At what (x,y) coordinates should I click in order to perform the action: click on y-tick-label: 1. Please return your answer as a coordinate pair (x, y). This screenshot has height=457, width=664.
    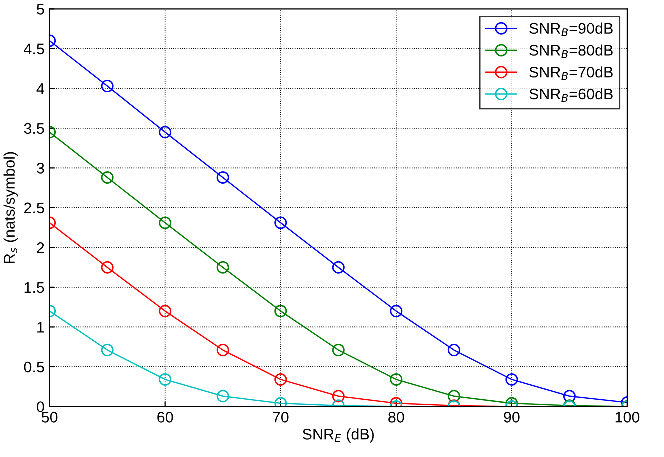
    Looking at the image, I should click on (41, 327).